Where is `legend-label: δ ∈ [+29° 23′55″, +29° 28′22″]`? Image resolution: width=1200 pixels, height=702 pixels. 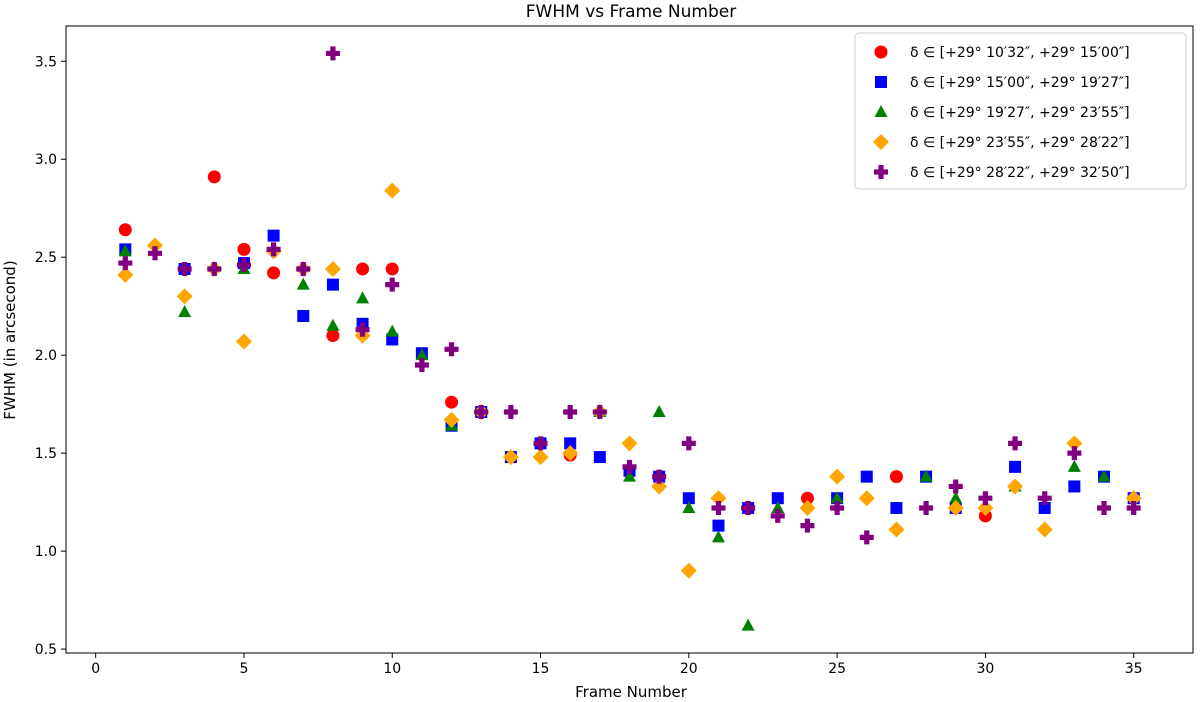 legend-label: δ ∈ [+29° 23′55″, +29° 28′22″] is located at coordinates (1020, 143).